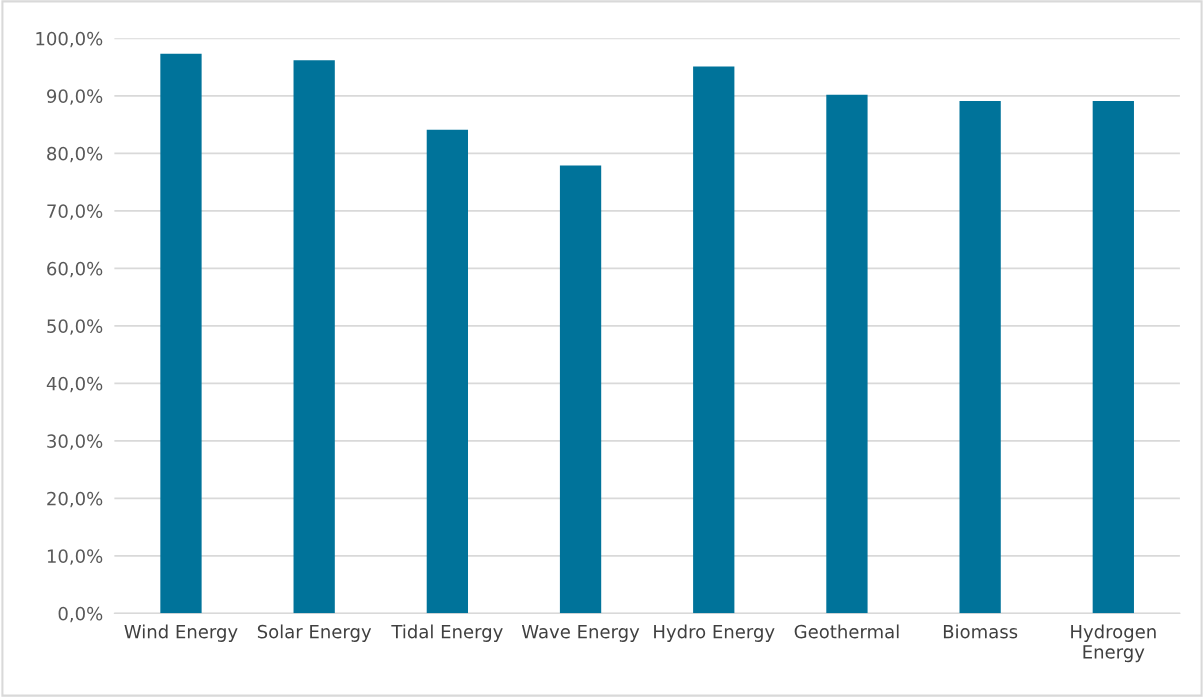 This screenshot has width=1204, height=697. I want to click on x-tick-label: Hydro Energy, so click(714, 633).